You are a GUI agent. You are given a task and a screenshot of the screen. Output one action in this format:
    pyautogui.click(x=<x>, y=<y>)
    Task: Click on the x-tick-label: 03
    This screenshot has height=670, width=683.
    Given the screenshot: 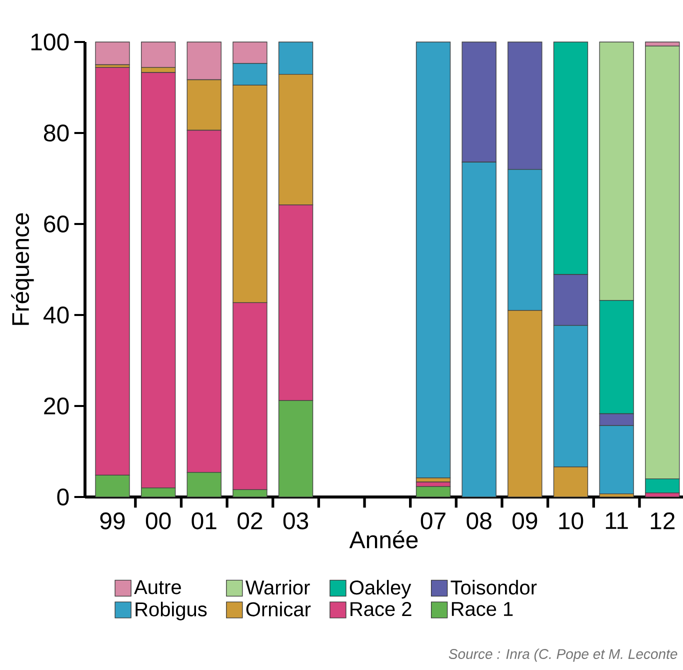 What is the action you would take?
    pyautogui.click(x=295, y=521)
    